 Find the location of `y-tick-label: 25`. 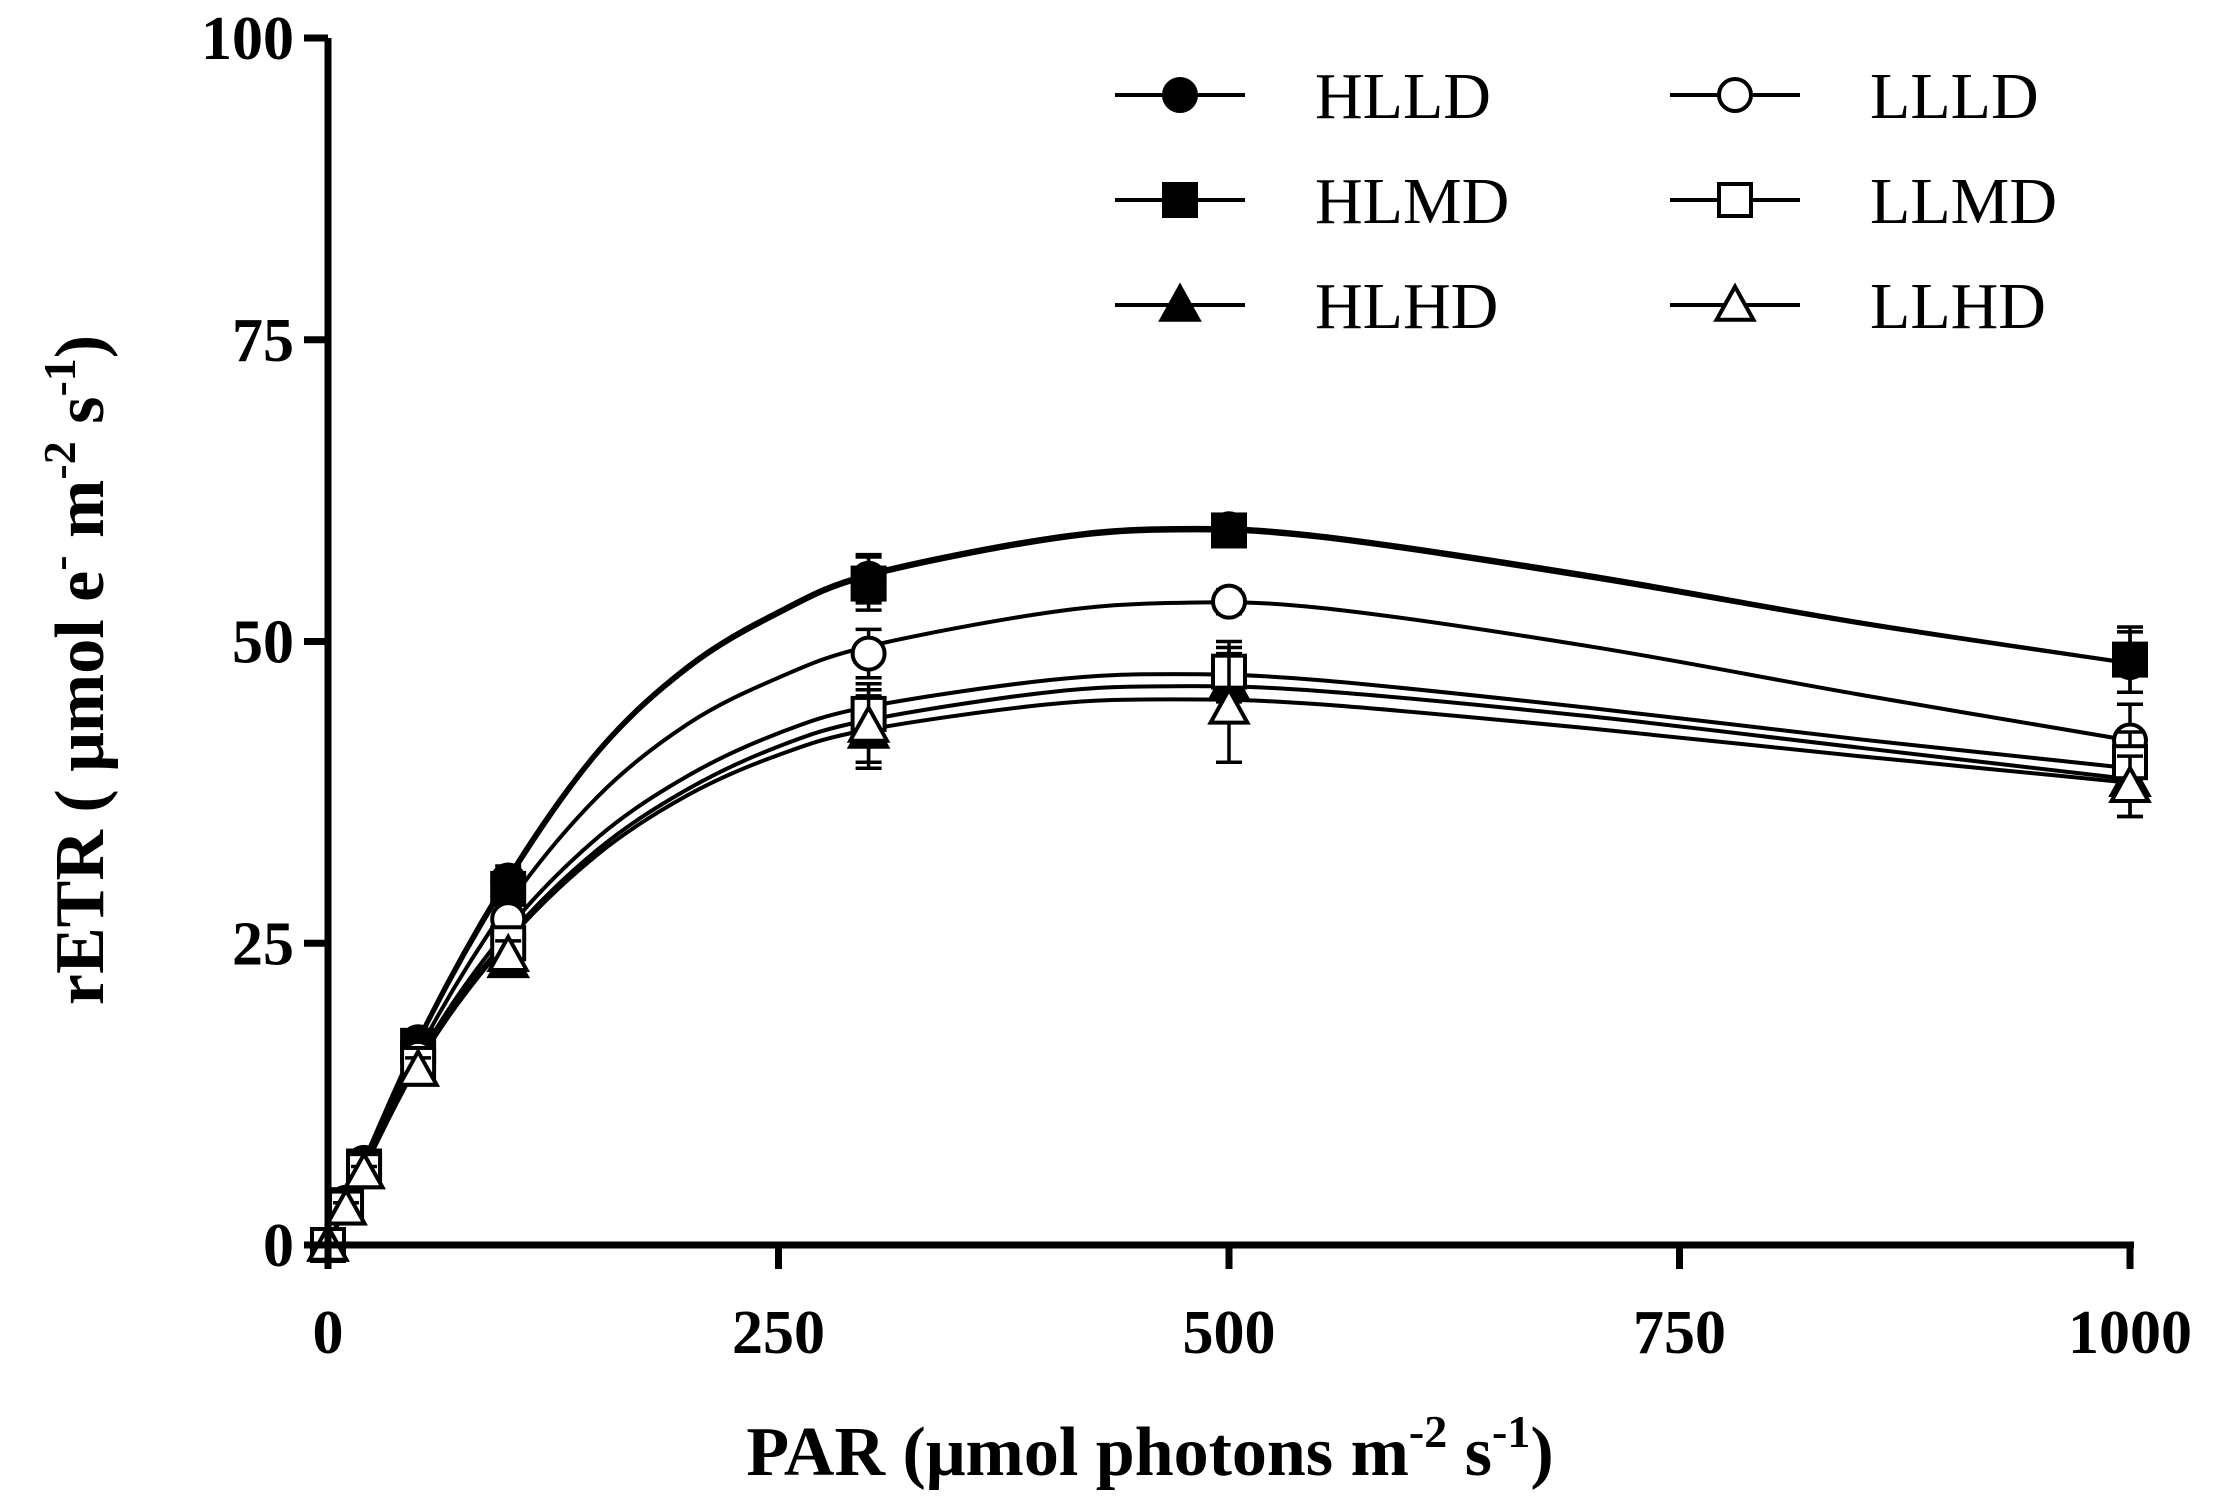

y-tick-label: 25 is located at coordinates (263, 944).